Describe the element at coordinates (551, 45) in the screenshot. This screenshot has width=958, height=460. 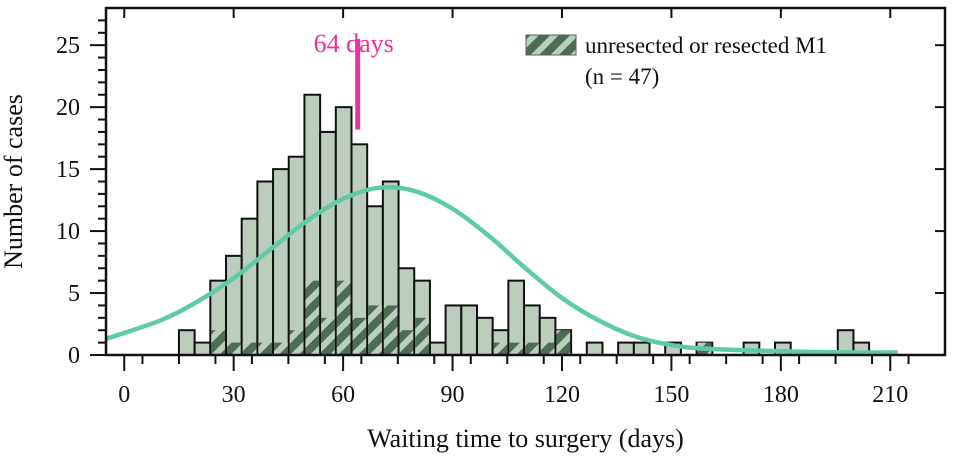
I see `legend-swatch-m1` at that location.